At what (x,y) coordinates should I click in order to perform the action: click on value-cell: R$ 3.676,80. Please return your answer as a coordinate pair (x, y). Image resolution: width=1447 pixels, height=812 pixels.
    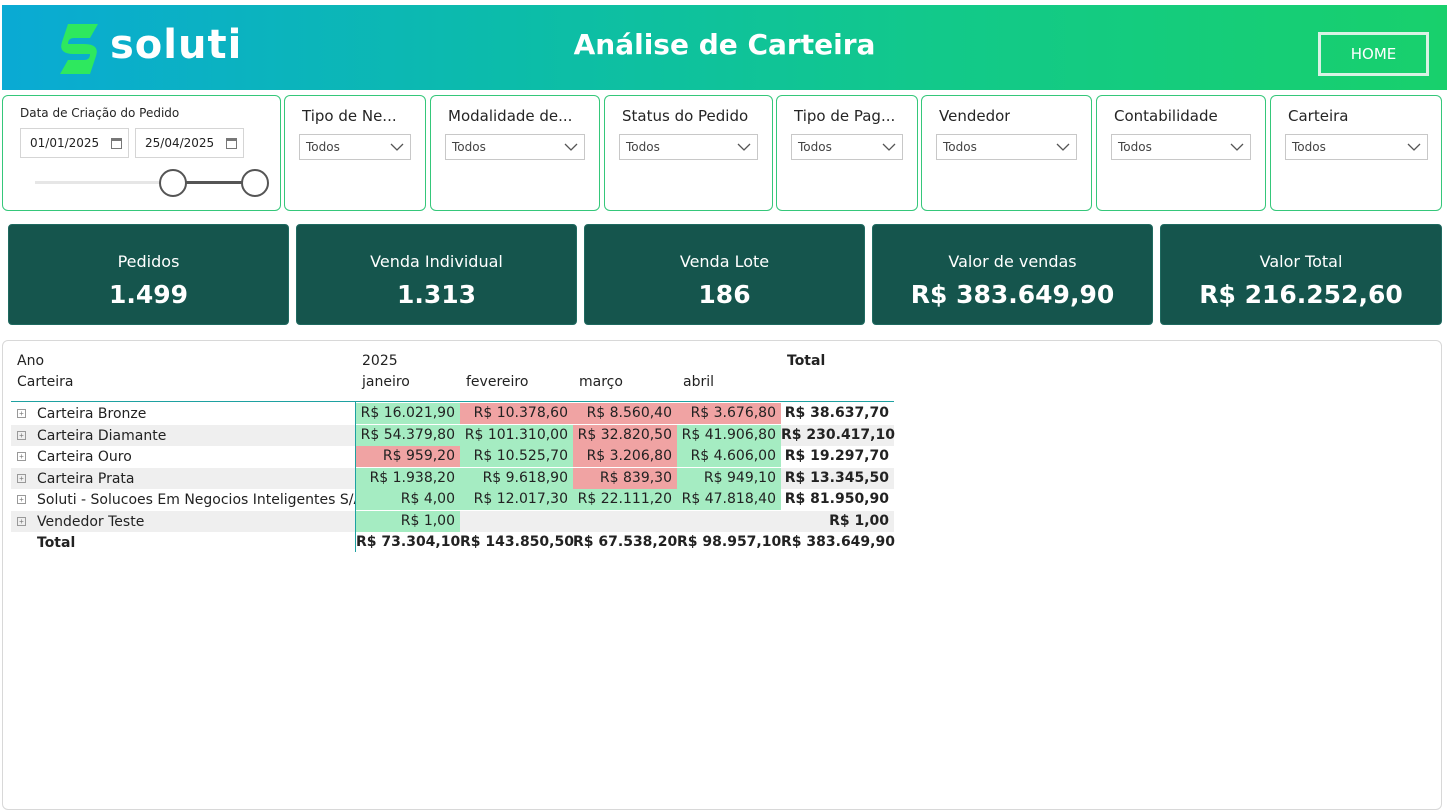
    Looking at the image, I should click on (729, 413).